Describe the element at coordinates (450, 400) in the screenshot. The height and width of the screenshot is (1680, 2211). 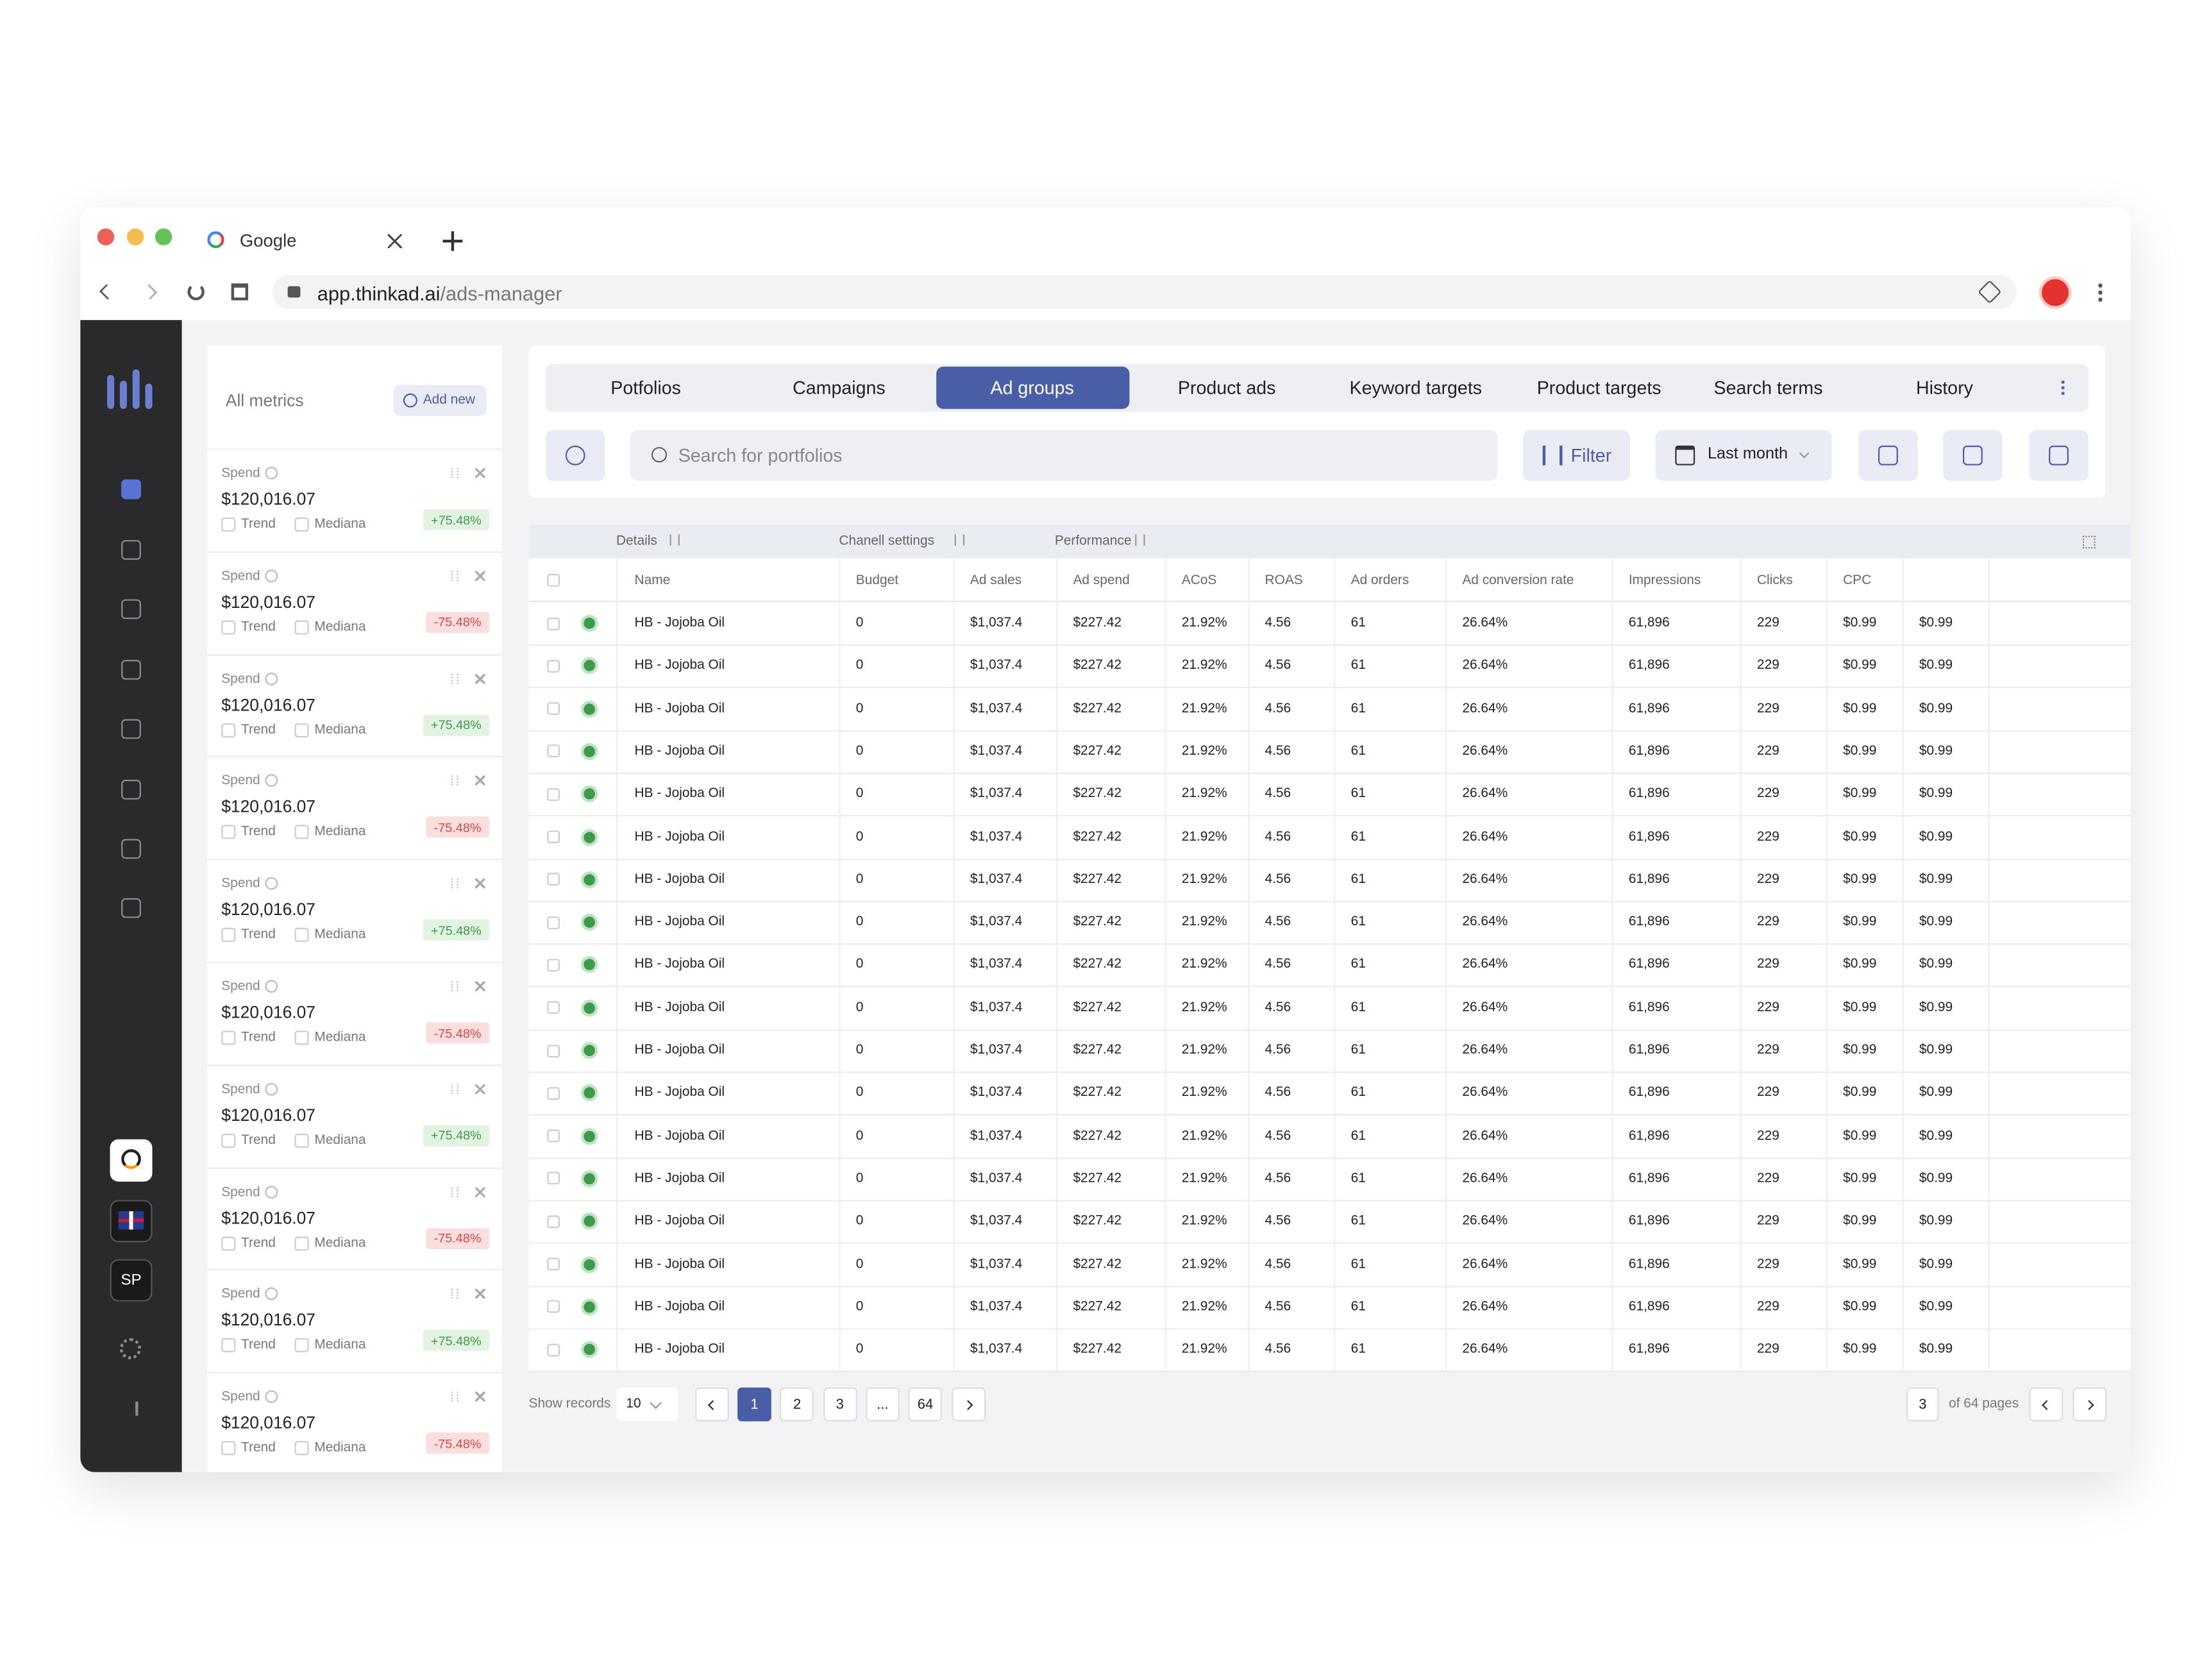
I see `add-metric-label: Add new` at that location.